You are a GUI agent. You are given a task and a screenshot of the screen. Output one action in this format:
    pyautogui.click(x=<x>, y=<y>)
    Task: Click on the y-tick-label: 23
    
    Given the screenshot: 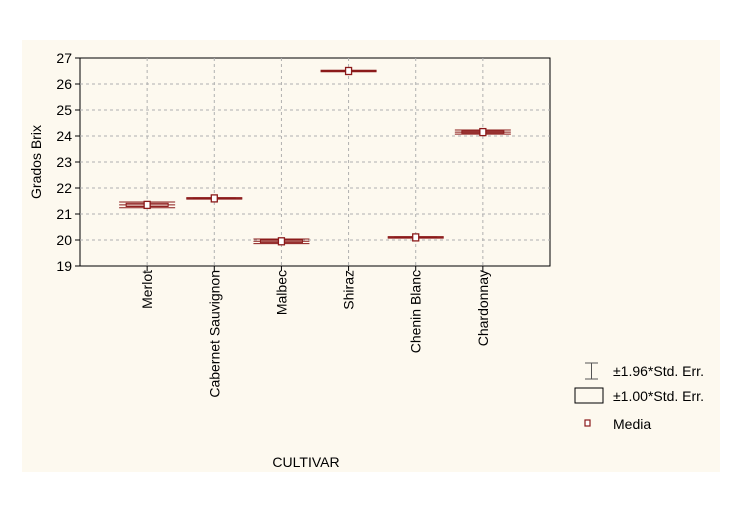 What is the action you would take?
    pyautogui.click(x=64, y=162)
    